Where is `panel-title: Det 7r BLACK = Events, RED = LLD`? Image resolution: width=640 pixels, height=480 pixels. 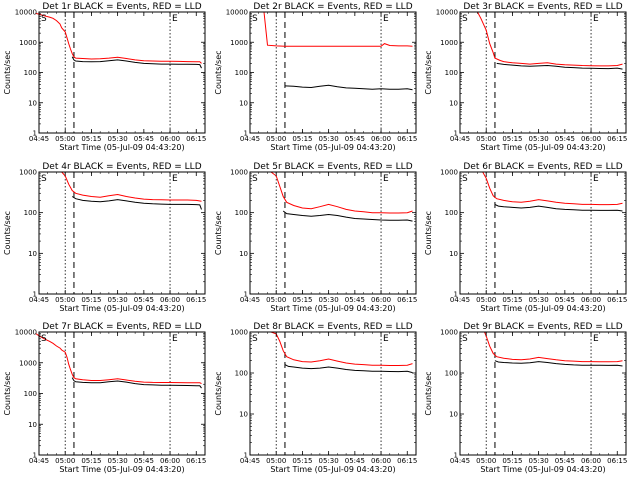
panel-title: Det 7r BLACK = Events, RED = LLD is located at coordinates (121, 327).